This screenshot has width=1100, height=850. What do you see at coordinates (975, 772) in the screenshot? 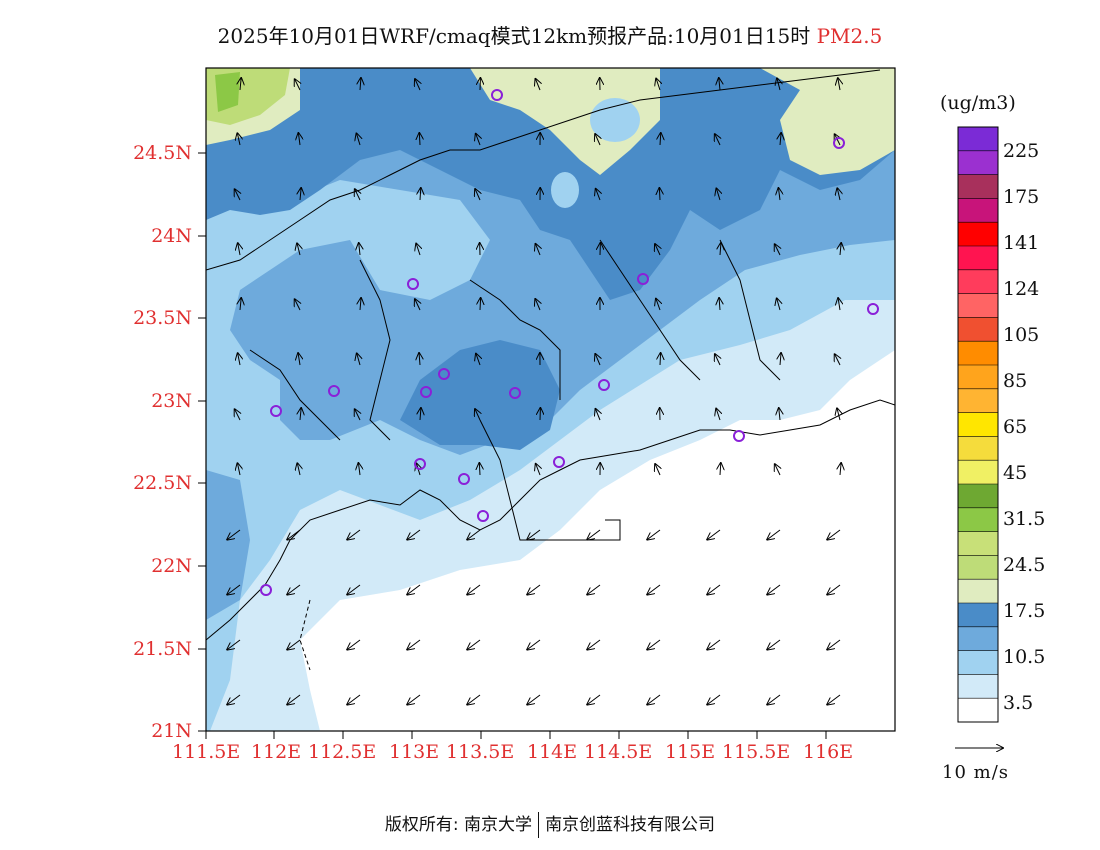
I see `wind-scale-label: 10 m/s` at bounding box center [975, 772].